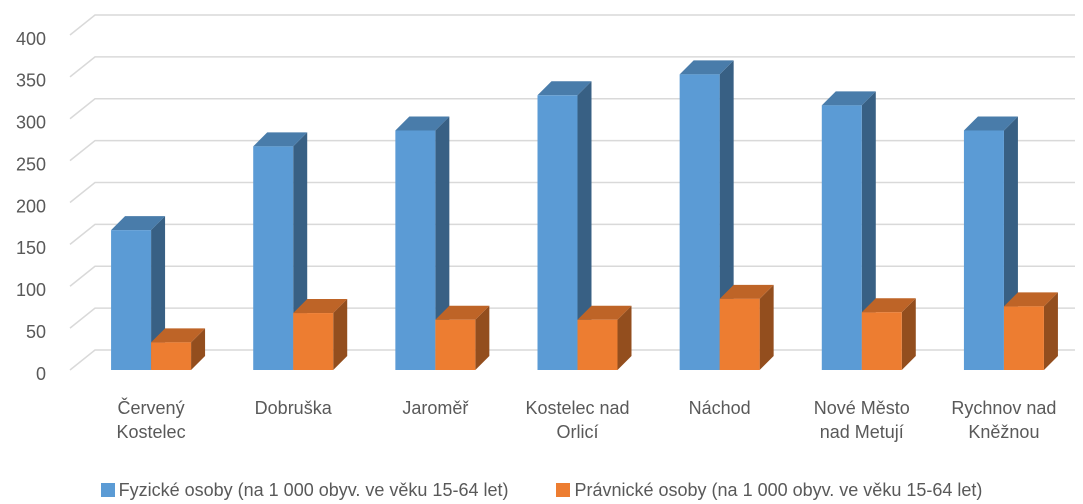 The height and width of the screenshot is (504, 1083). Describe the element at coordinates (435, 408) in the screenshot. I see `x-tick-label: Jaroměř` at that location.